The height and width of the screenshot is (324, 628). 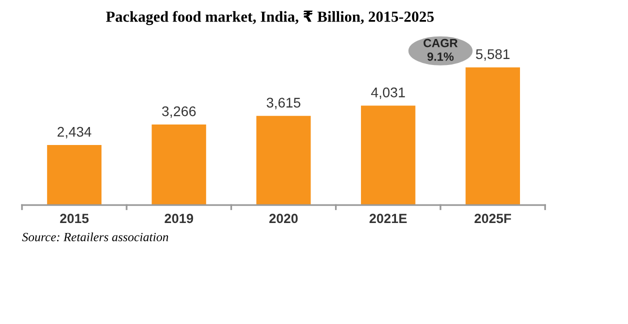 I want to click on data-label: 4,031, so click(x=388, y=93).